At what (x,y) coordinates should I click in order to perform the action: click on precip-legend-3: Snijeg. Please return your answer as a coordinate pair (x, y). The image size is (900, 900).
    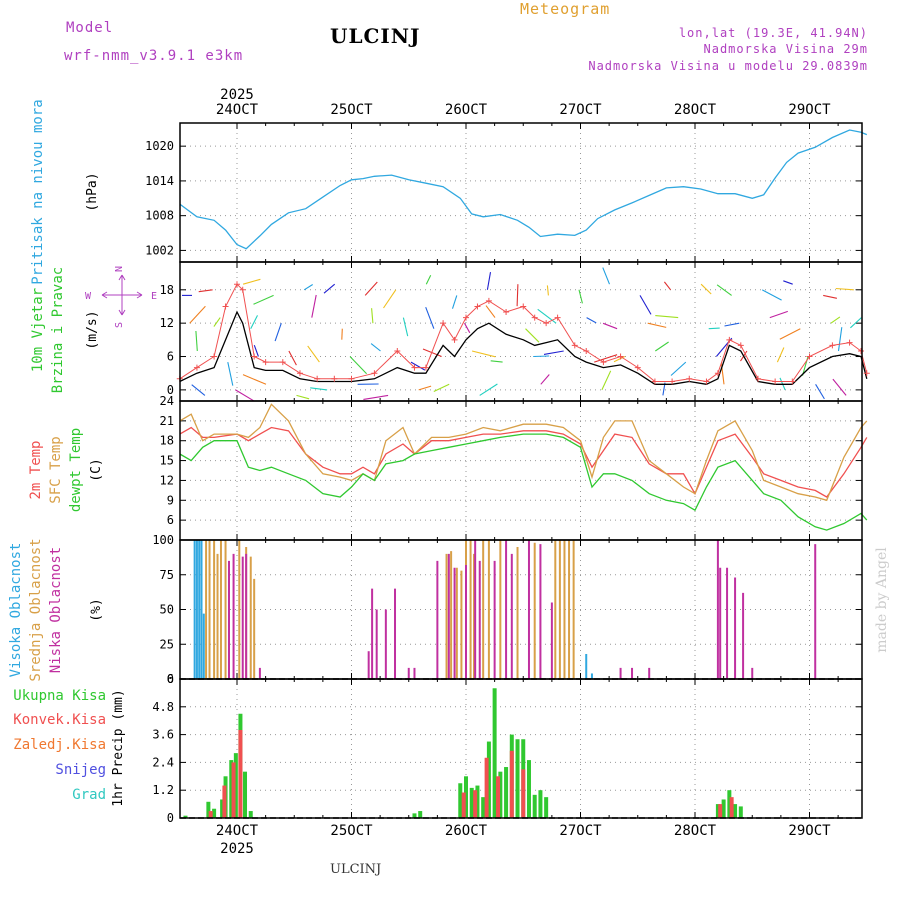
    Looking at the image, I should click on (80, 770).